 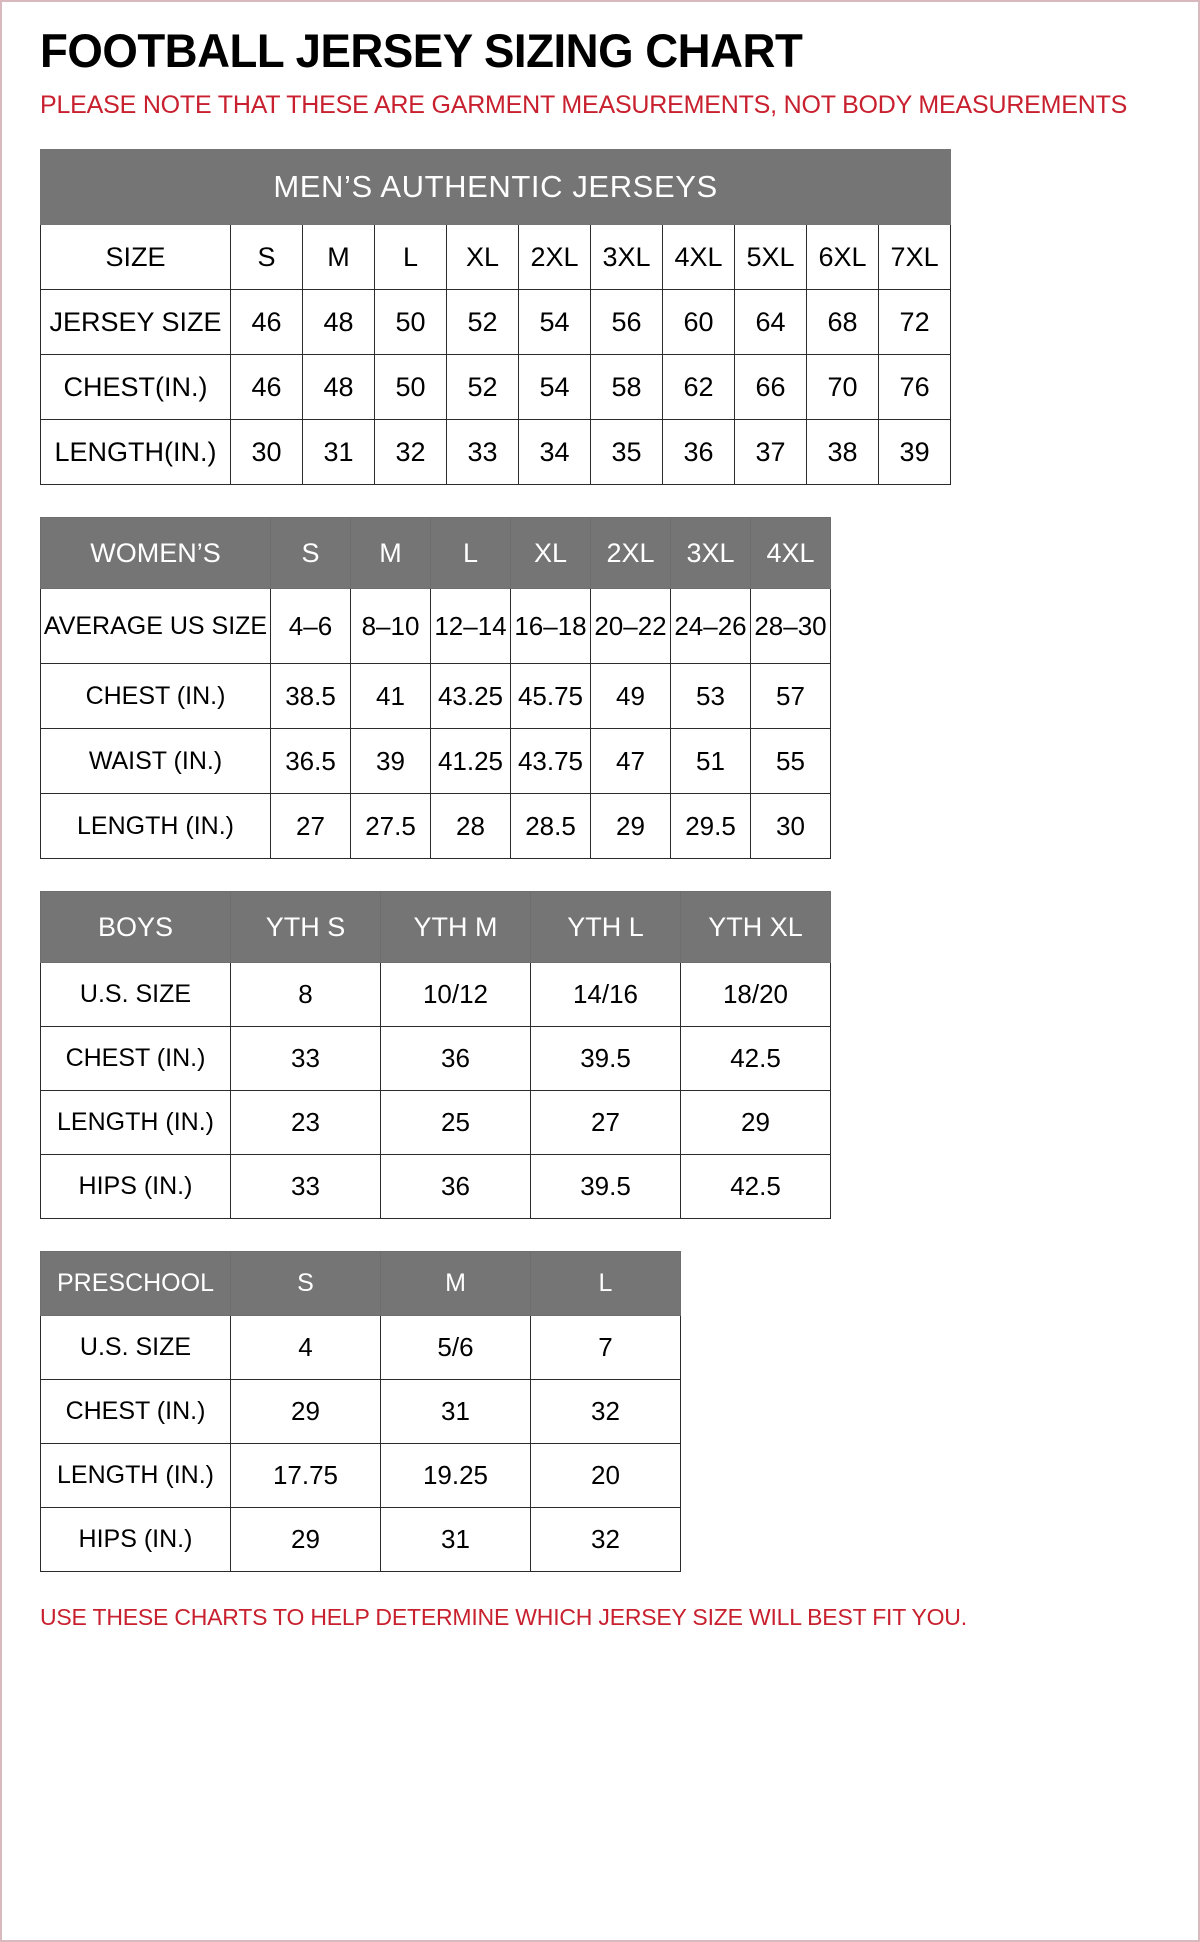 I want to click on mens-cell: 46, so click(x=266, y=322).